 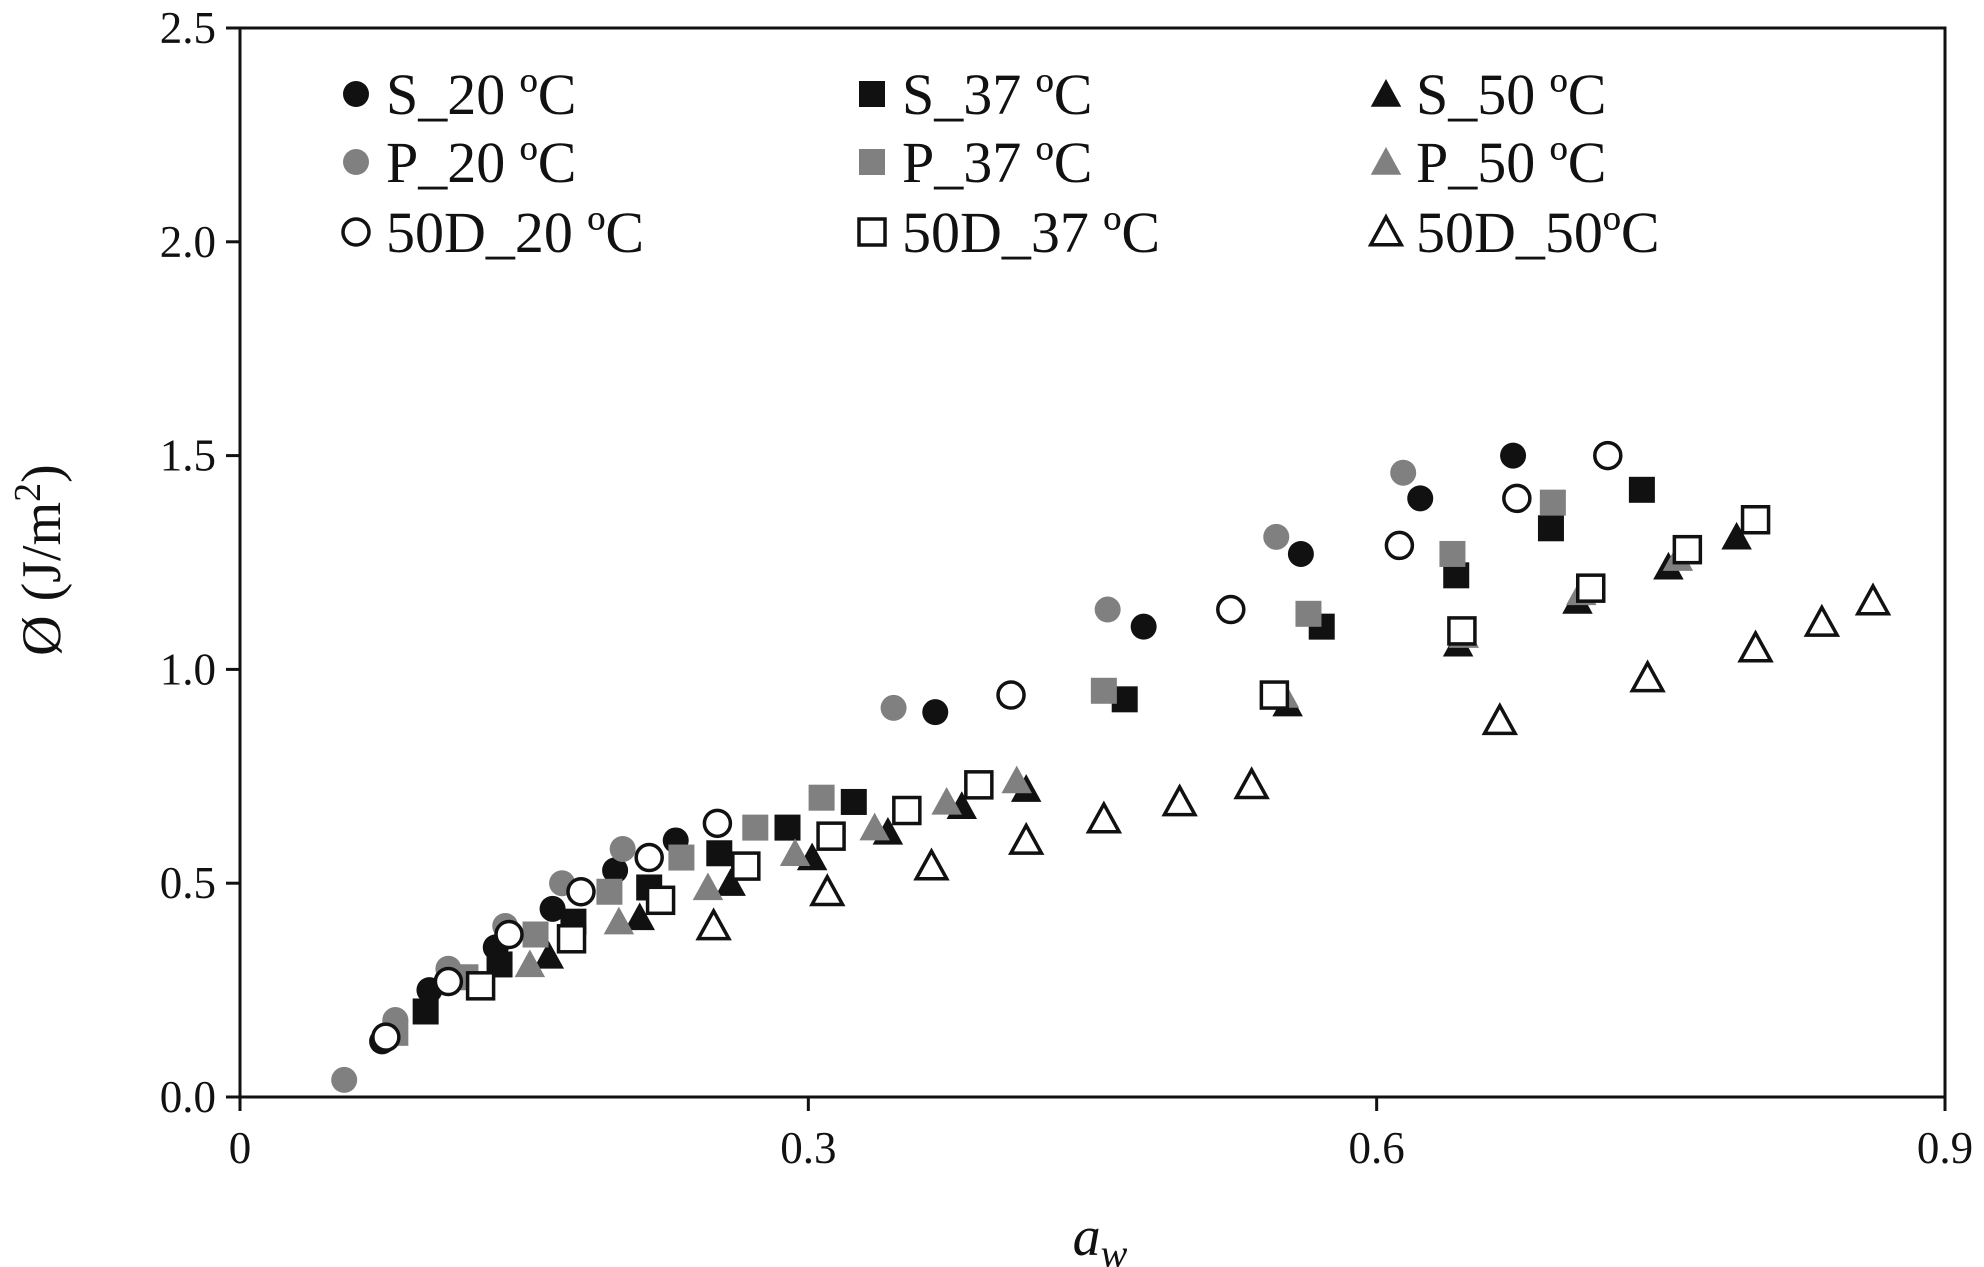 I want to click on y-axis: 0.0 0.5 1.0 1.5 2.0 2.5, so click(x=200, y=562).